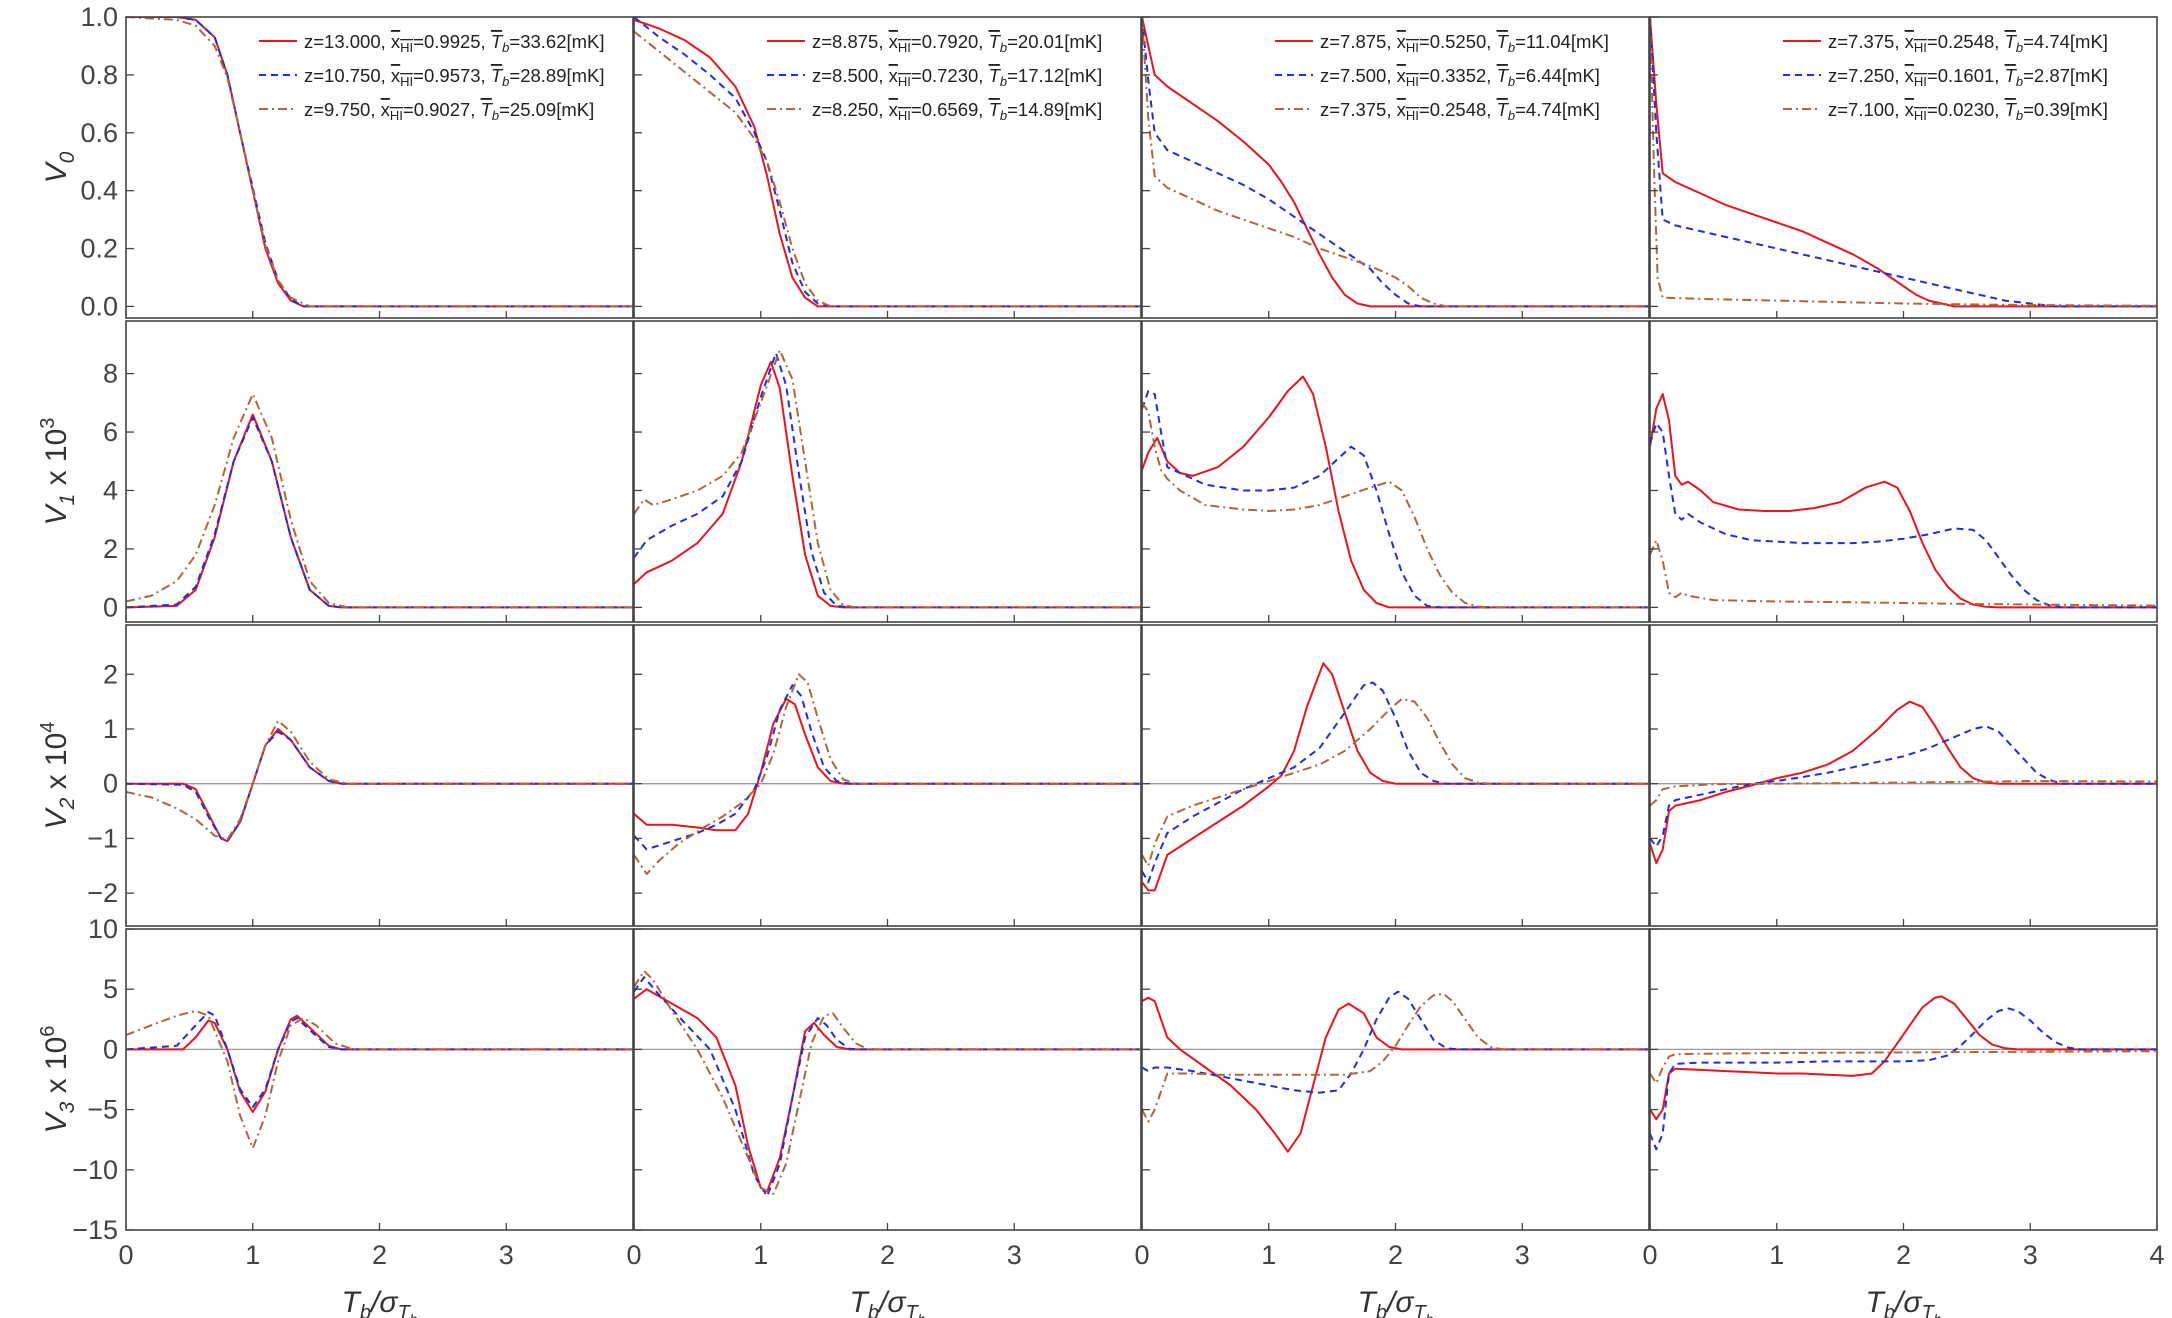 The height and width of the screenshot is (1318, 2172). I want to click on legend-entry-1: z=8.875, xHI=0.7920, Tb=20.01[mK], so click(957, 43).